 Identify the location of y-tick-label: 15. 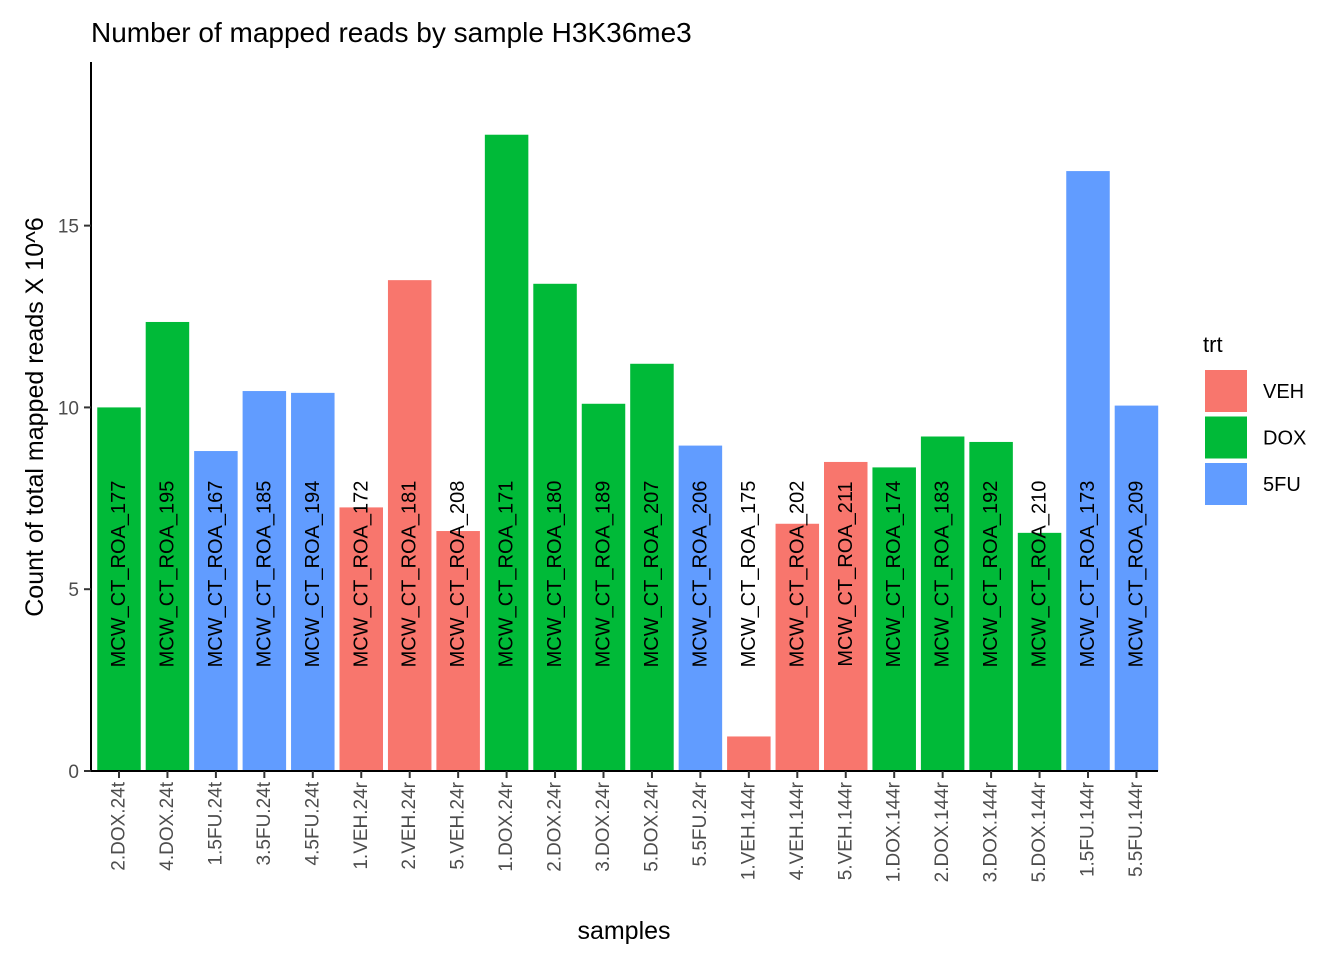
(68, 227).